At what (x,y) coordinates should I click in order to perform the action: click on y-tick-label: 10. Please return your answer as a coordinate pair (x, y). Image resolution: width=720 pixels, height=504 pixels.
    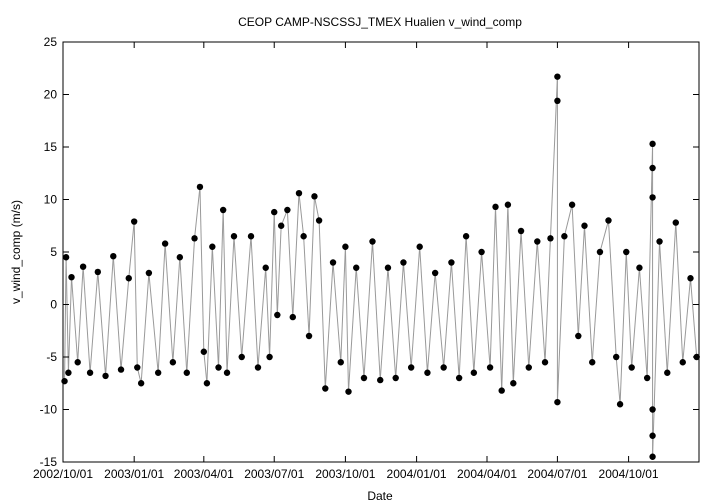
    Looking at the image, I should click on (51, 200).